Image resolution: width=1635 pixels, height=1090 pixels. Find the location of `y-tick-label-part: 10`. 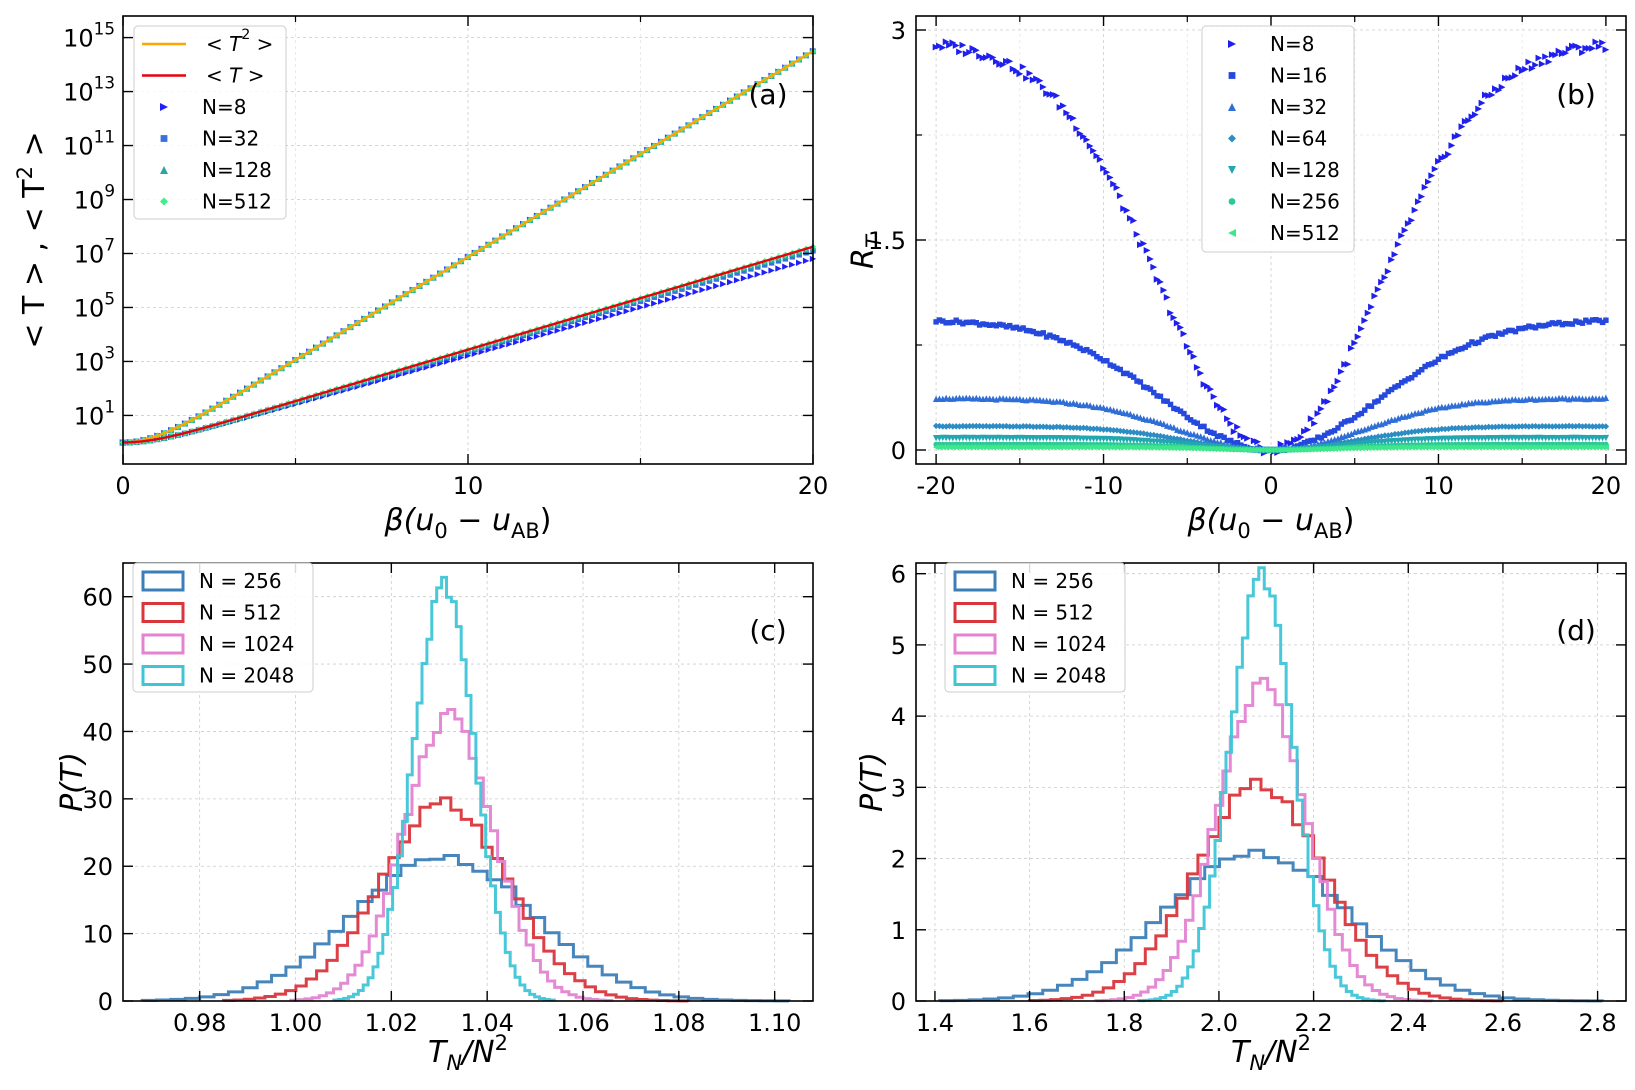

y-tick-label-part: 10 is located at coordinates (78, 93).